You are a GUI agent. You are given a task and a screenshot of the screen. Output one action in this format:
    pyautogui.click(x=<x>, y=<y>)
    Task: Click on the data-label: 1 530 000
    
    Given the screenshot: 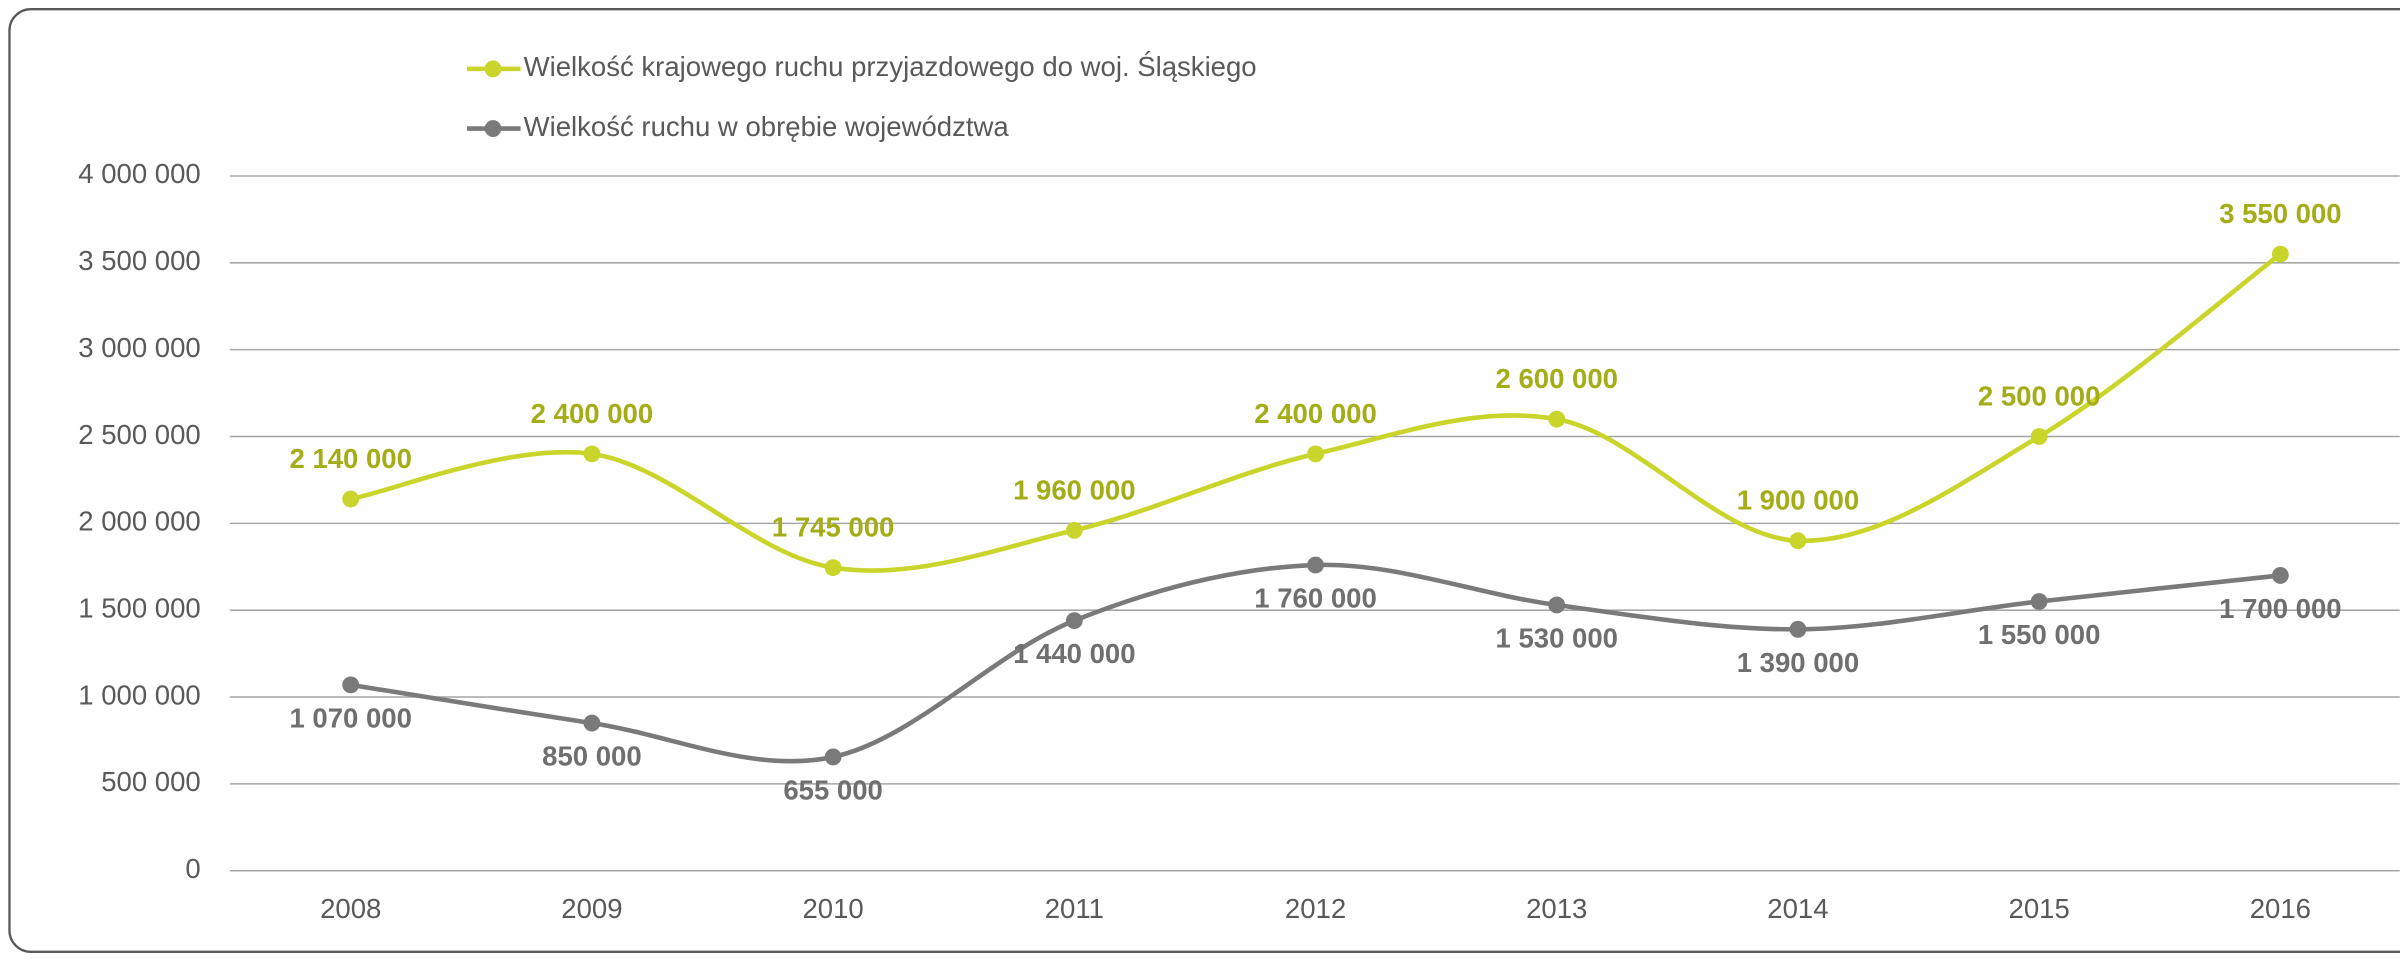 What is the action you would take?
    pyautogui.click(x=1556, y=637)
    